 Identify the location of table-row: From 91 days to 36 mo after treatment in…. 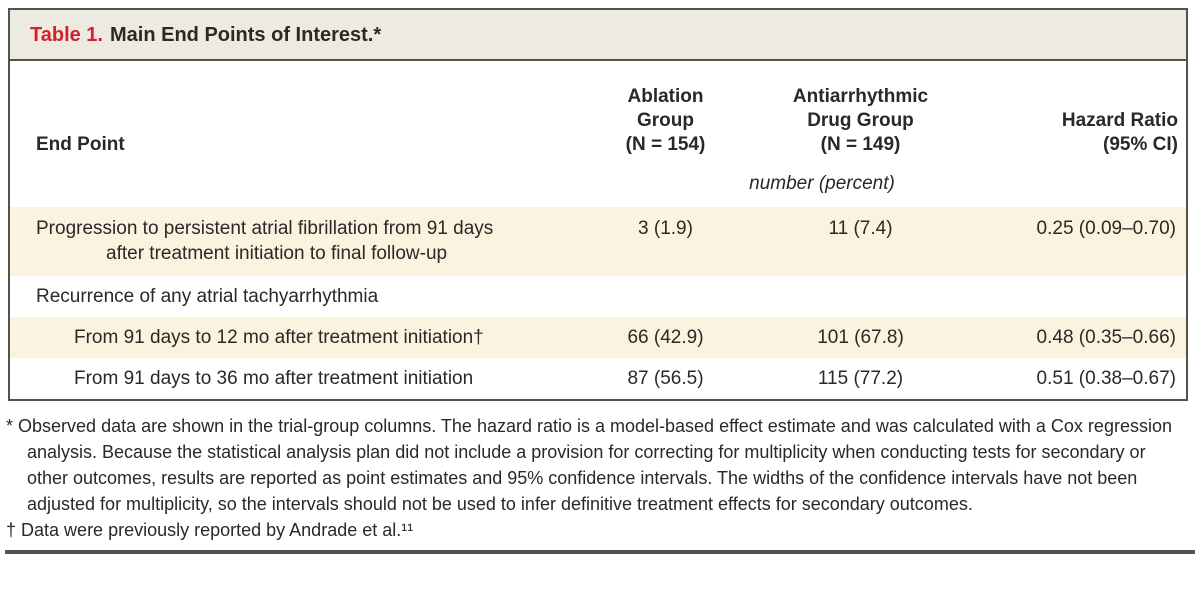
(598, 378).